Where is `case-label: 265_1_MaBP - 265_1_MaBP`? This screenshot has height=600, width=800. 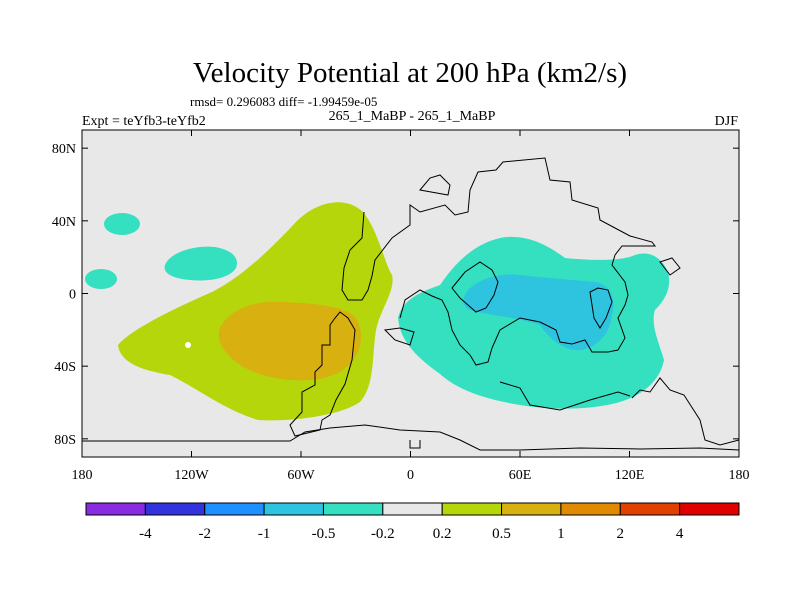 case-label: 265_1_MaBP - 265_1_MaBP is located at coordinates (412, 116).